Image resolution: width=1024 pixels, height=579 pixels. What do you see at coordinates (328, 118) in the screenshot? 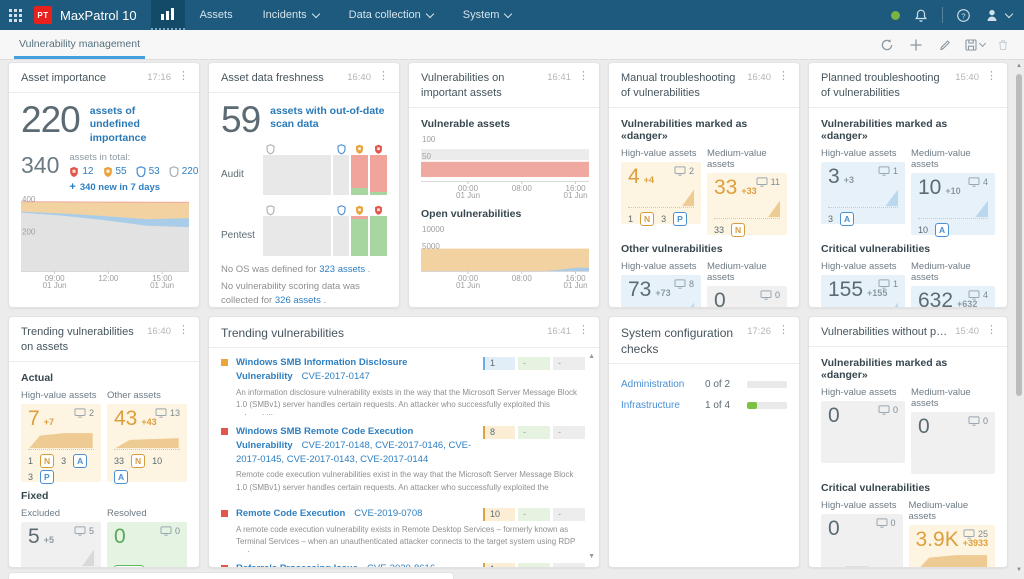
I see `stale-assets-label: assets with out-of-date scan data` at bounding box center [328, 118].